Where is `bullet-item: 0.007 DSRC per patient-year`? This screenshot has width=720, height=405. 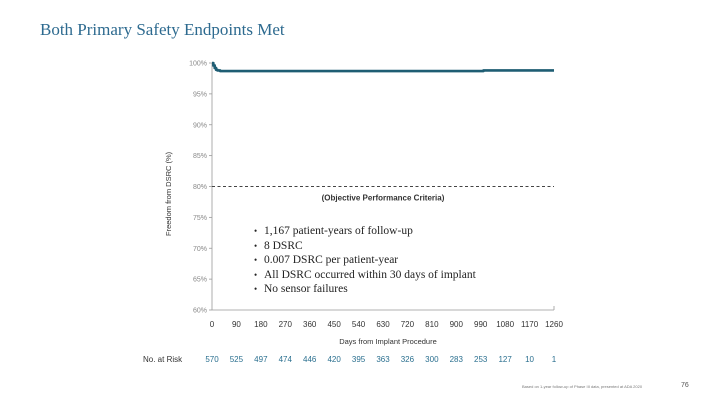 bullet-item: 0.007 DSRC per patient-year is located at coordinates (365, 260).